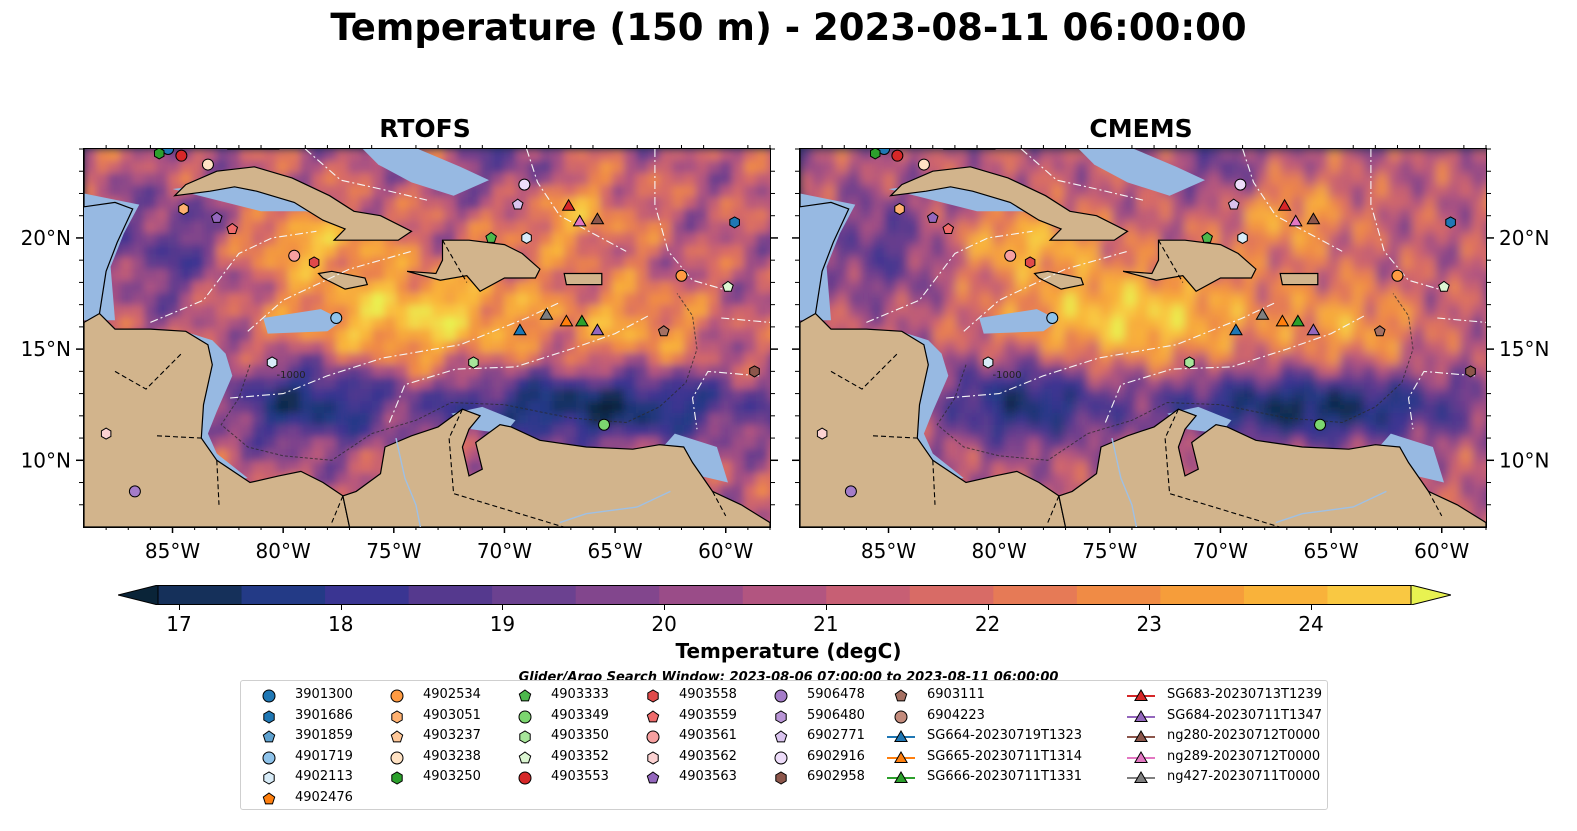 The width and height of the screenshot is (1577, 831). Describe the element at coordinates (1005, 756) in the screenshot. I see `legend-label: SG665-20230711T1314` at that location.